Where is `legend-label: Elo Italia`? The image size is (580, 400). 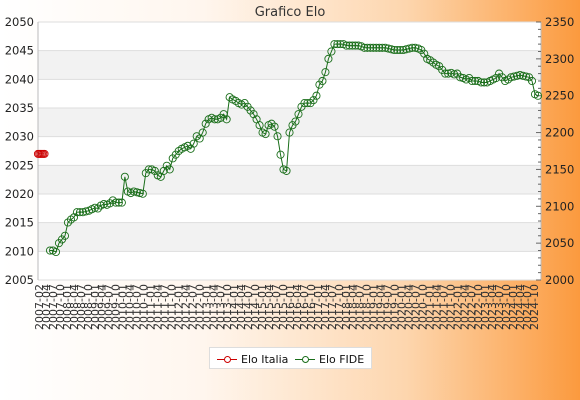 legend-label: Elo Italia is located at coordinates (265, 359).